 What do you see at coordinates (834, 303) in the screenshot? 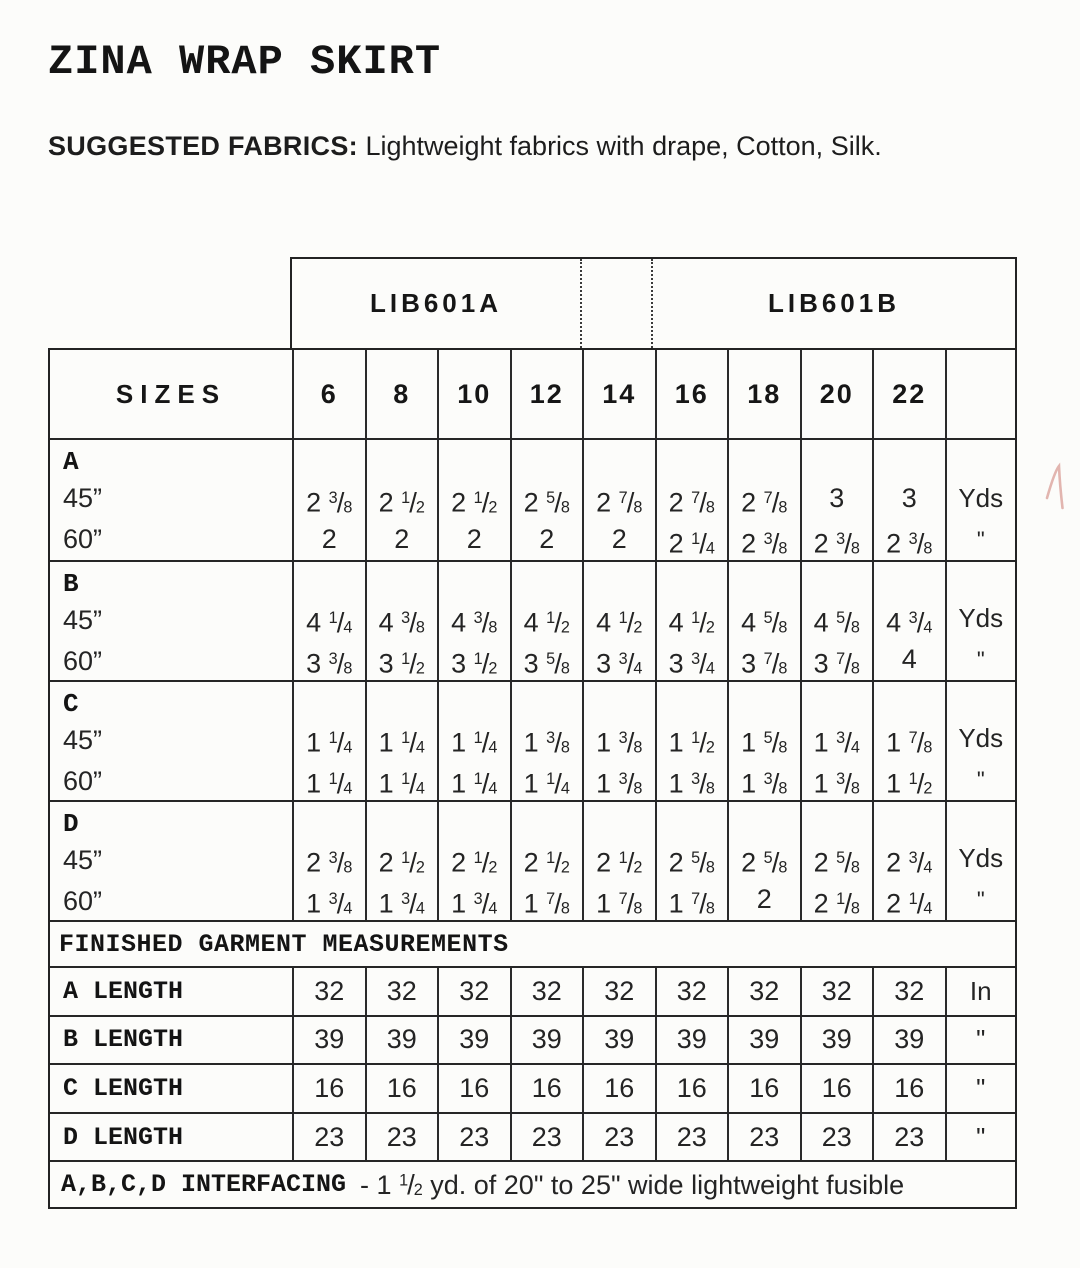
I see `view-b-label: LIB601B` at bounding box center [834, 303].